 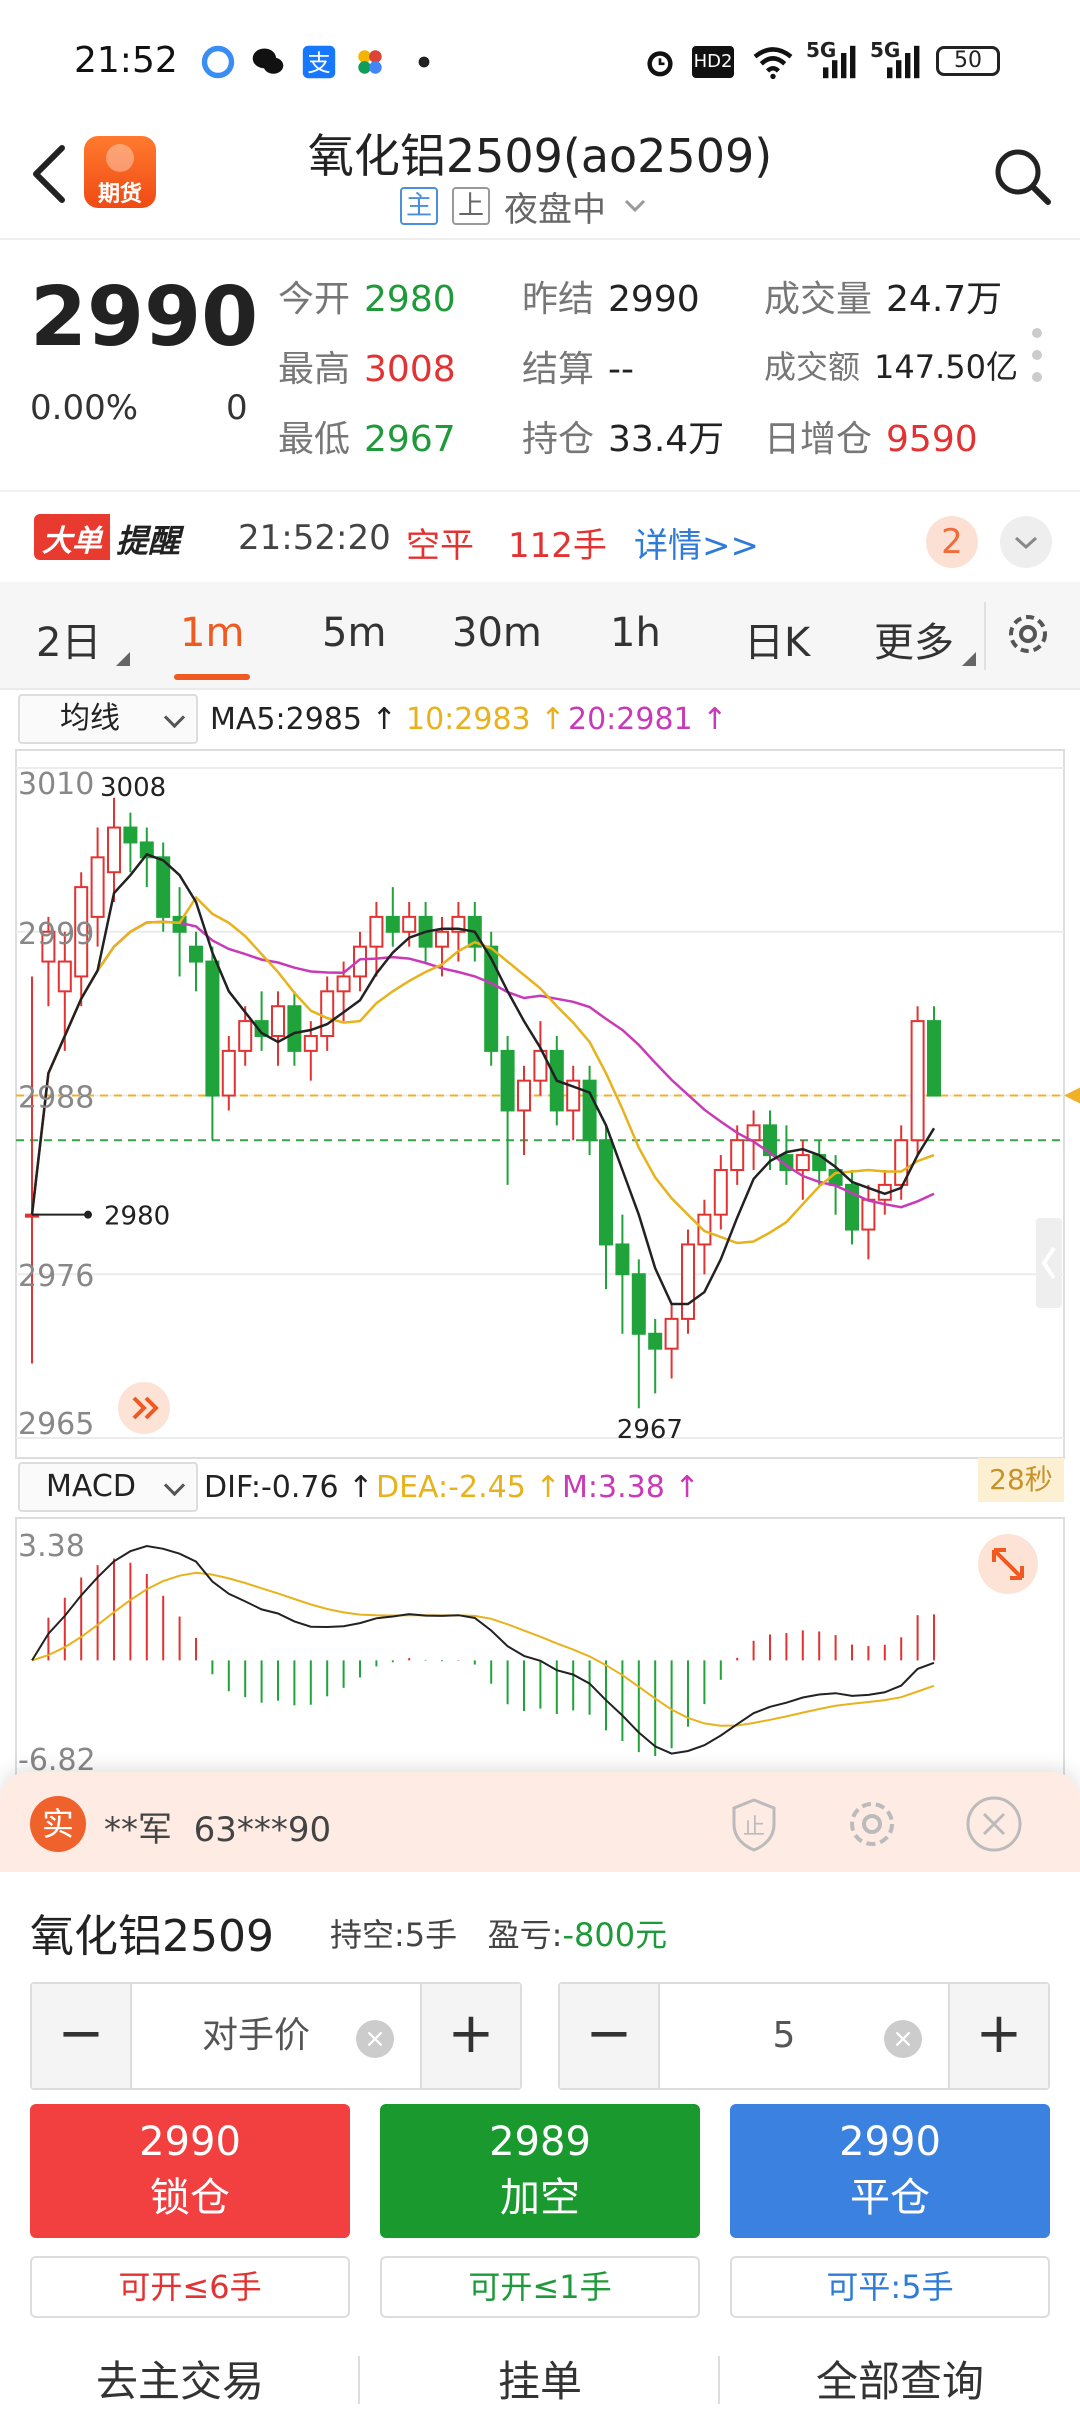 What do you see at coordinates (50, 174) in the screenshot?
I see `back-arrow-icon` at bounding box center [50, 174].